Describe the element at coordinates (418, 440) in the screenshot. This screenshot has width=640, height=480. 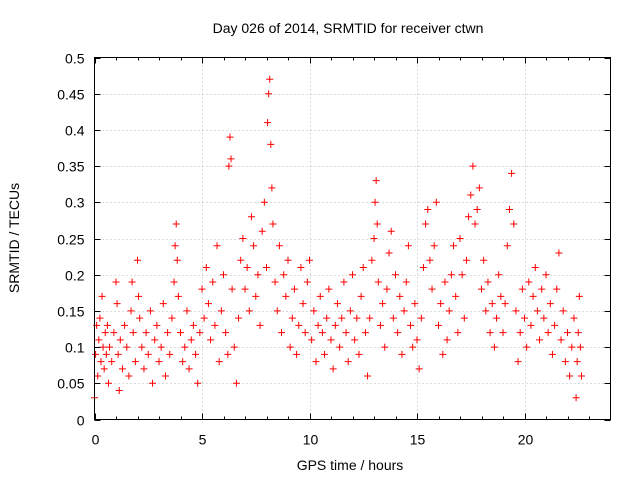
I see `x-tick-label: 15` at that location.